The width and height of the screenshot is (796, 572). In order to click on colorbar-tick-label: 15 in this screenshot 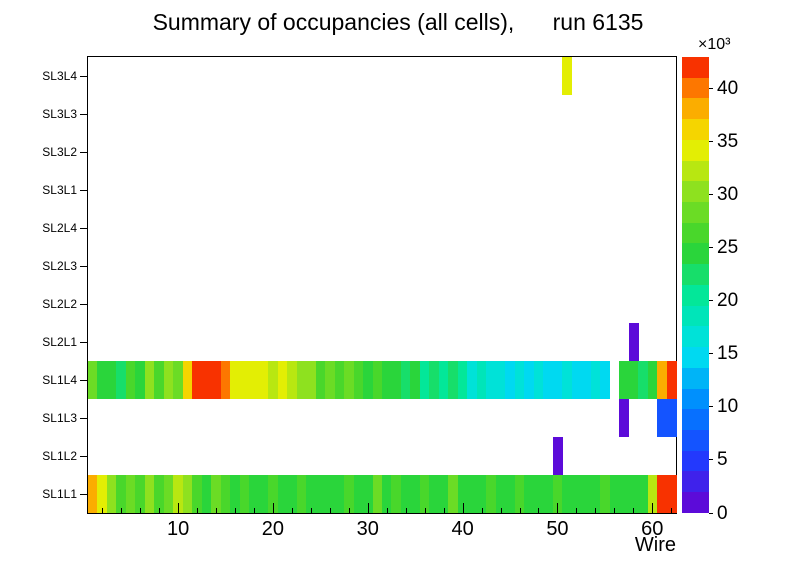, I will do `click(728, 354)`.